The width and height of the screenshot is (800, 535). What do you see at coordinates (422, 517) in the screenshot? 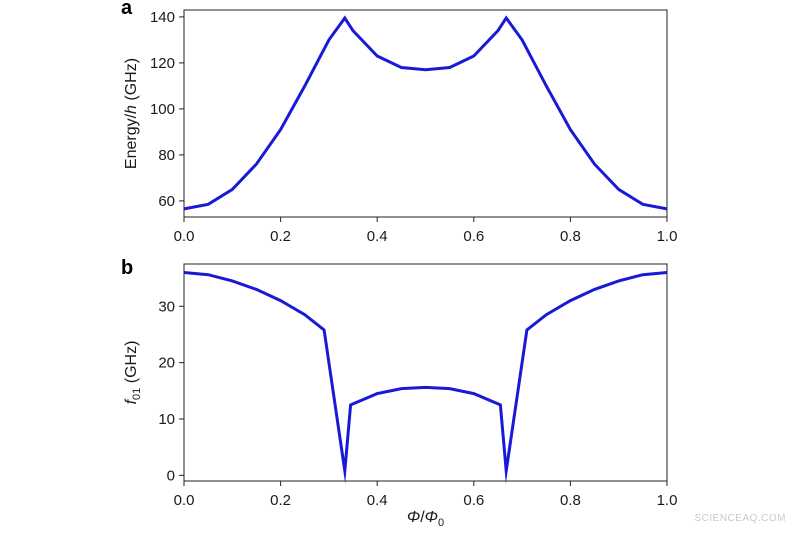
I see `x-axis-label-part: /` at bounding box center [422, 517].